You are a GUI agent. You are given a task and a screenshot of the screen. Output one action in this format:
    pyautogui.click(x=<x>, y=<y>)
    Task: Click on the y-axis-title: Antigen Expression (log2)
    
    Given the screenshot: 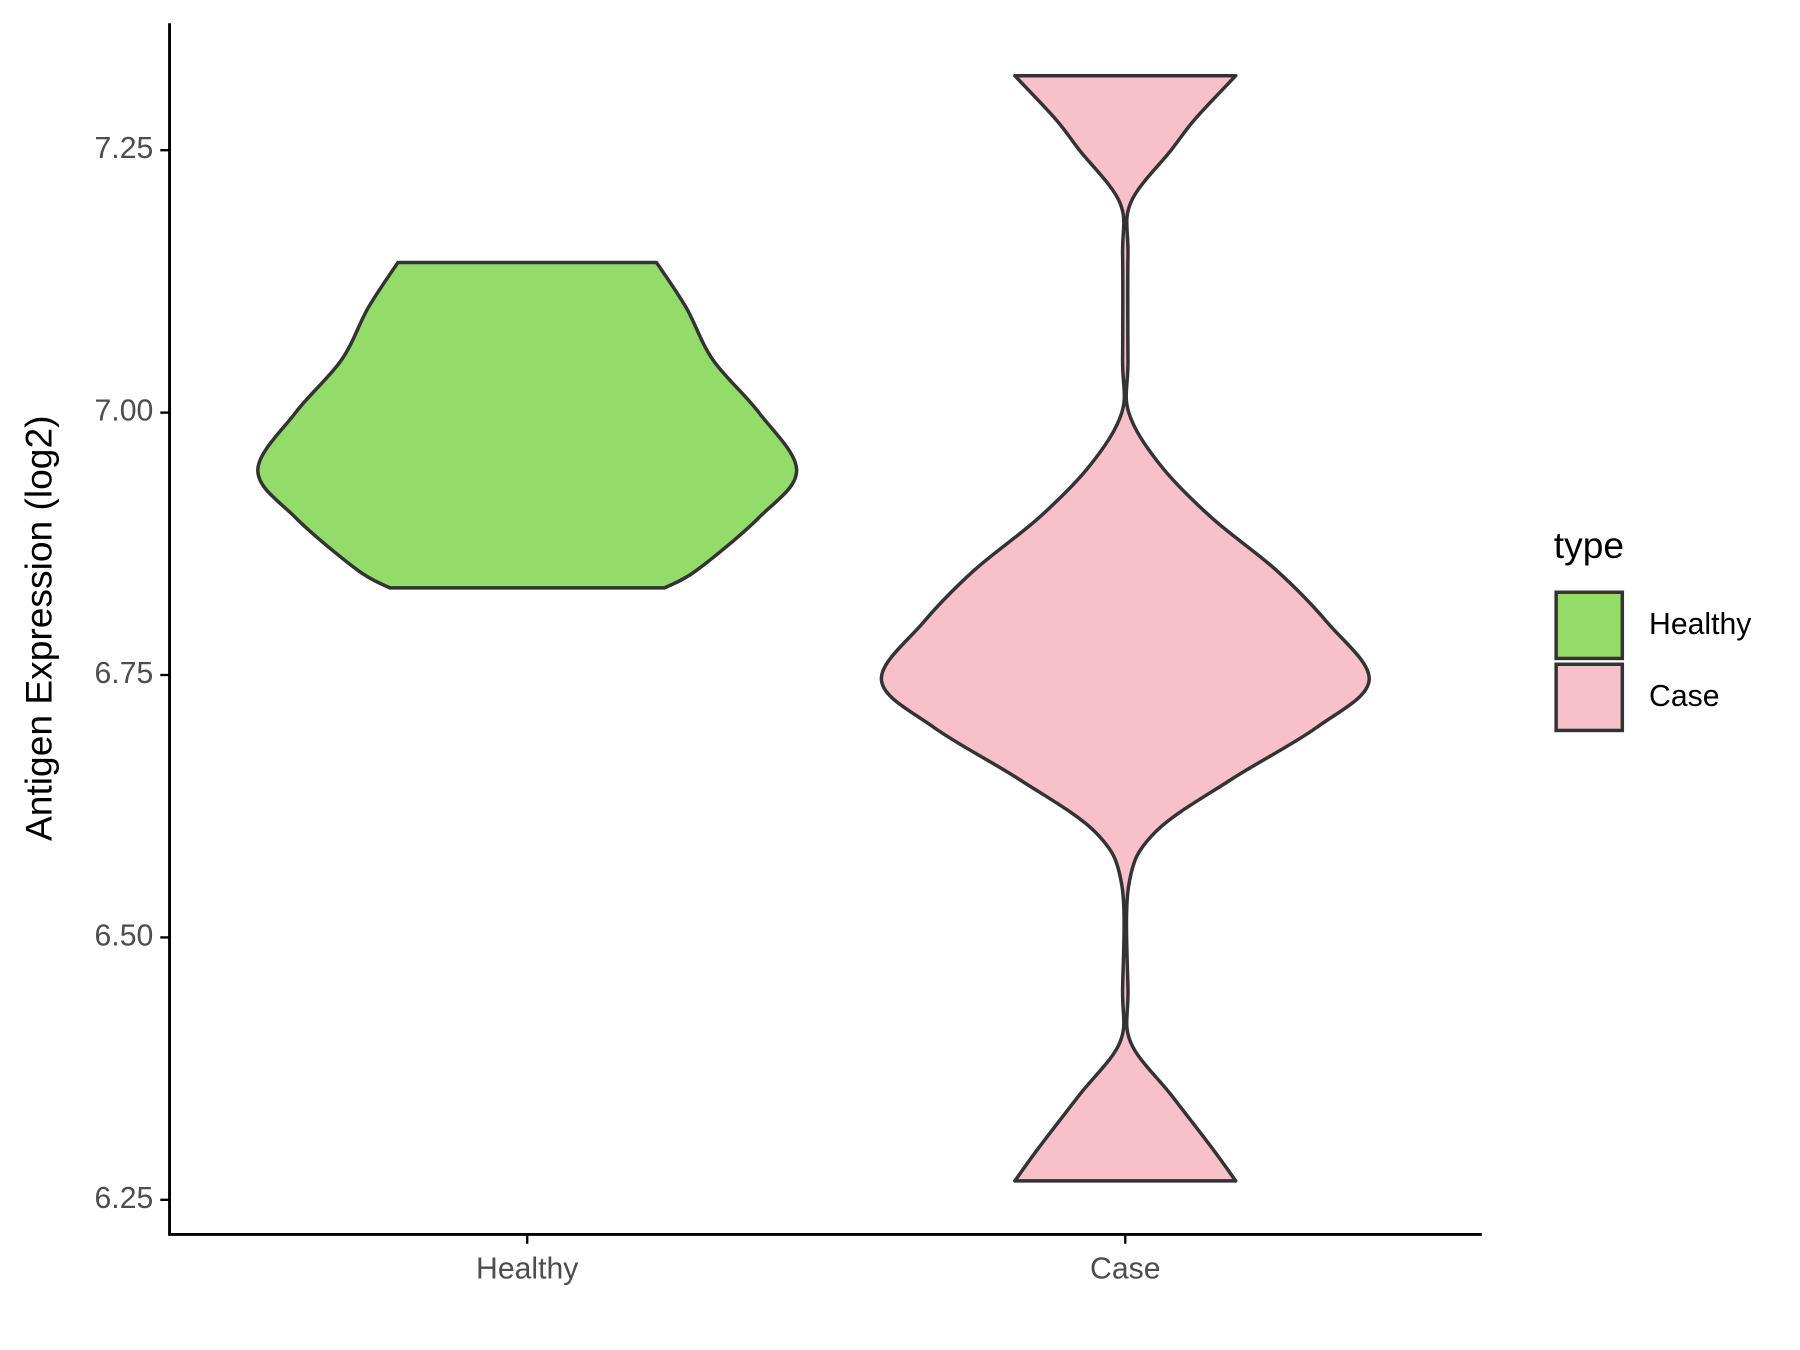 What is the action you would take?
    pyautogui.click(x=39, y=628)
    